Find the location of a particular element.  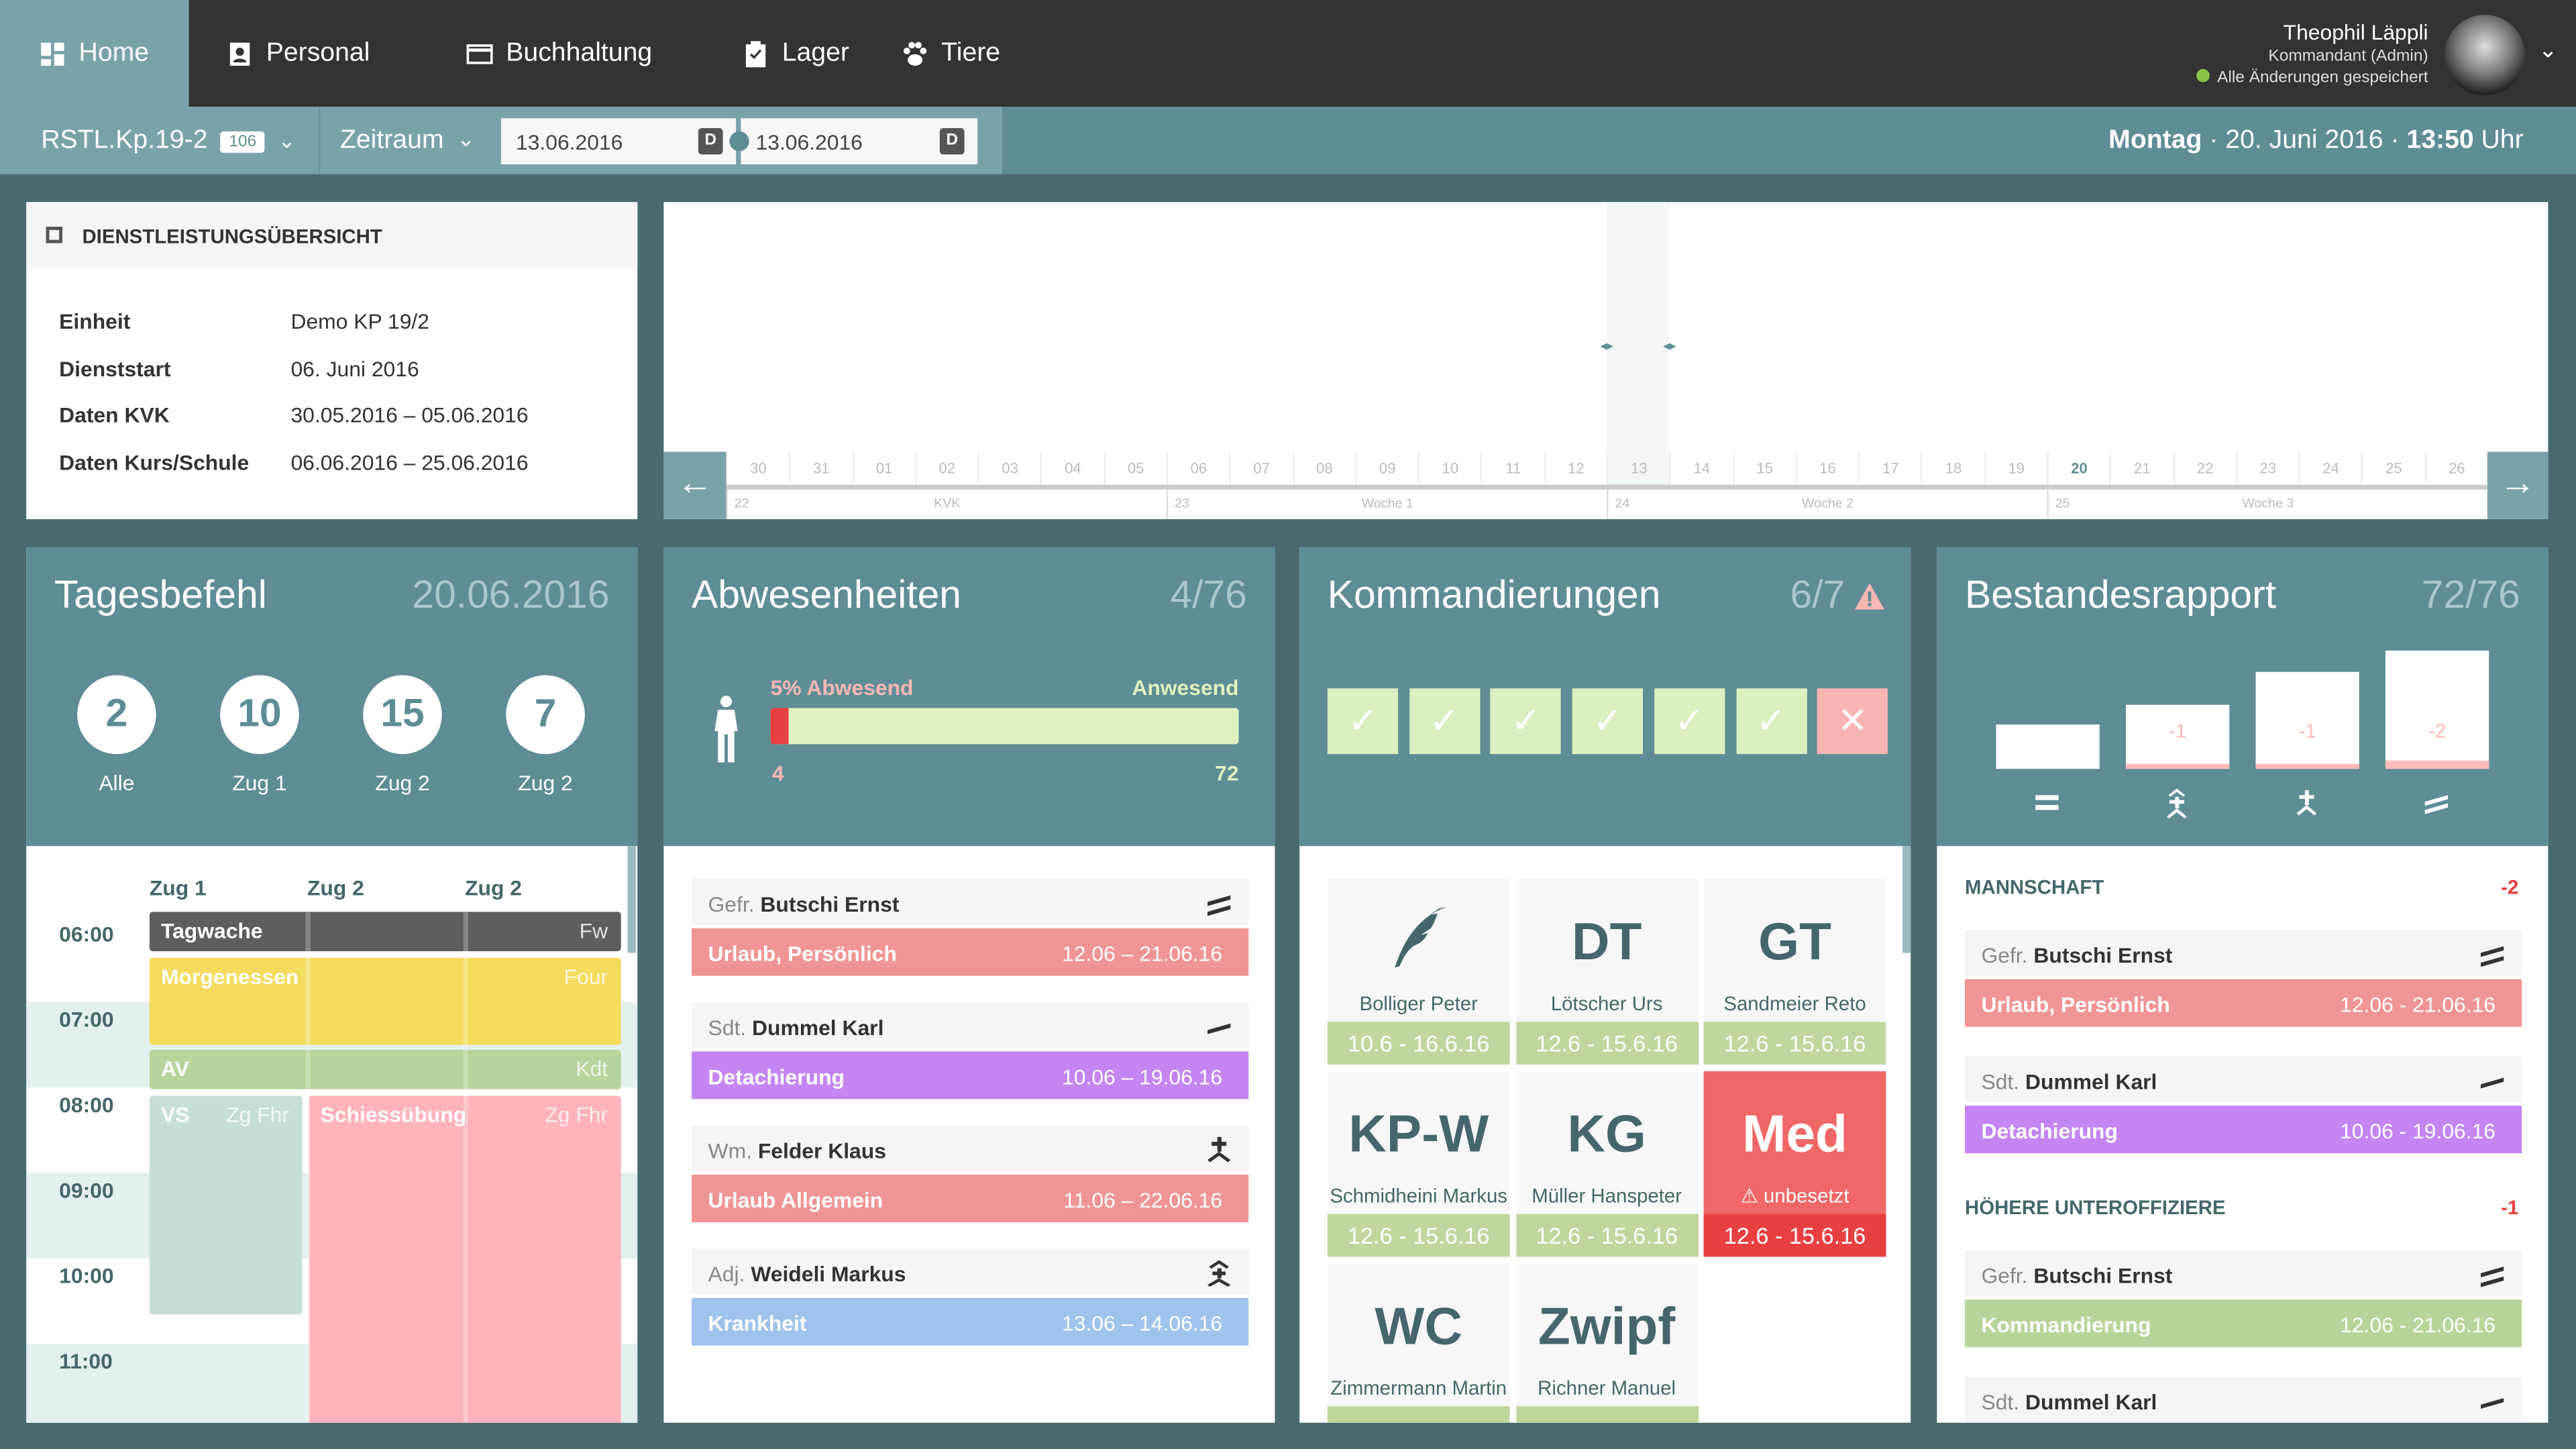

event-morgenessen: Morgenessen Four is located at coordinates (385, 1001).